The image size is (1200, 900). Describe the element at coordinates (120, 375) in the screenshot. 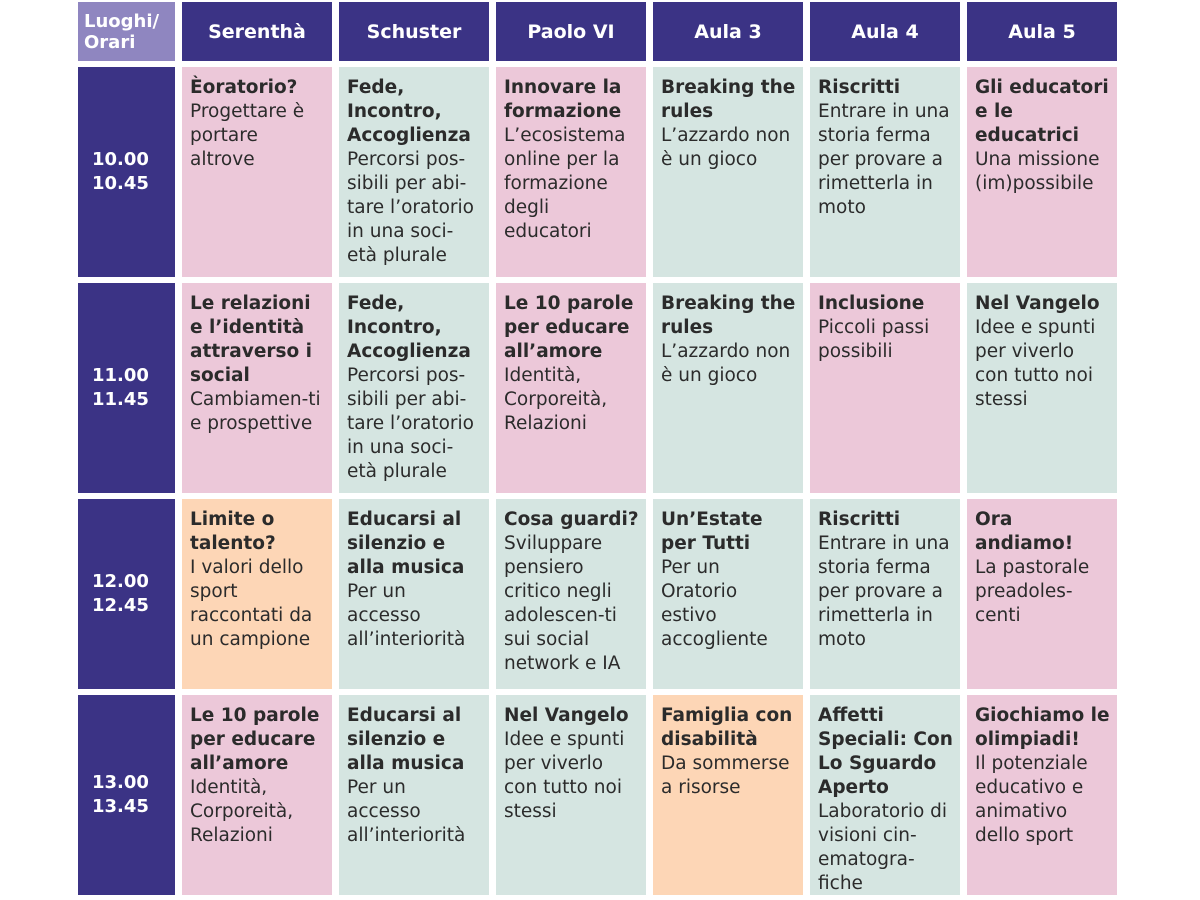

I see `time-start: 11.00` at that location.